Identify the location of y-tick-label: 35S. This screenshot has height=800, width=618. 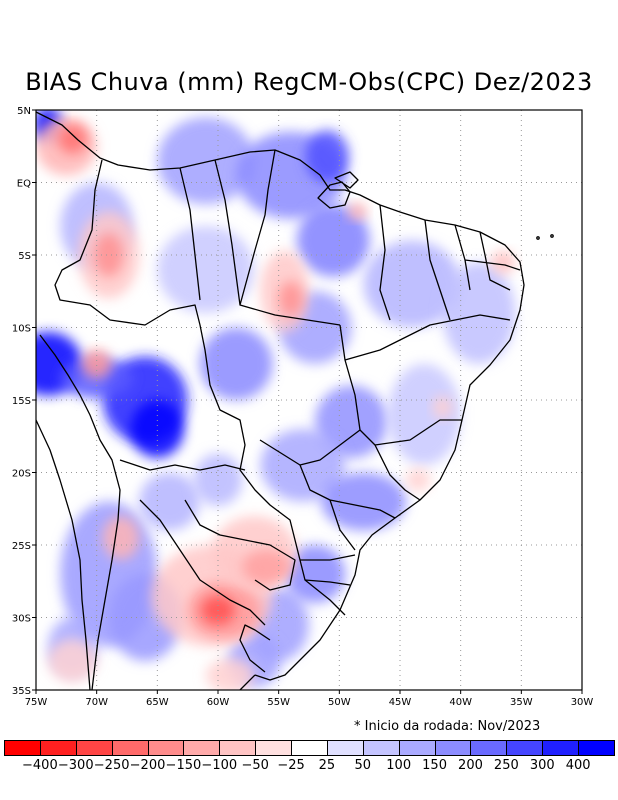
(21, 691).